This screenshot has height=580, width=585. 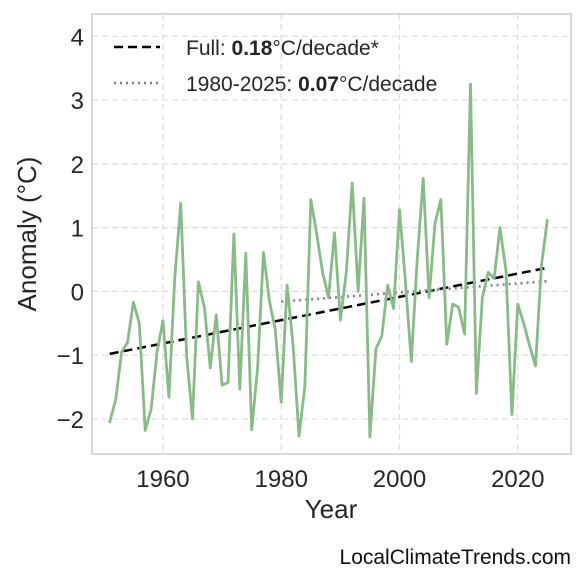 What do you see at coordinates (77, 165) in the screenshot?
I see `y-tick-label: 2` at bounding box center [77, 165].